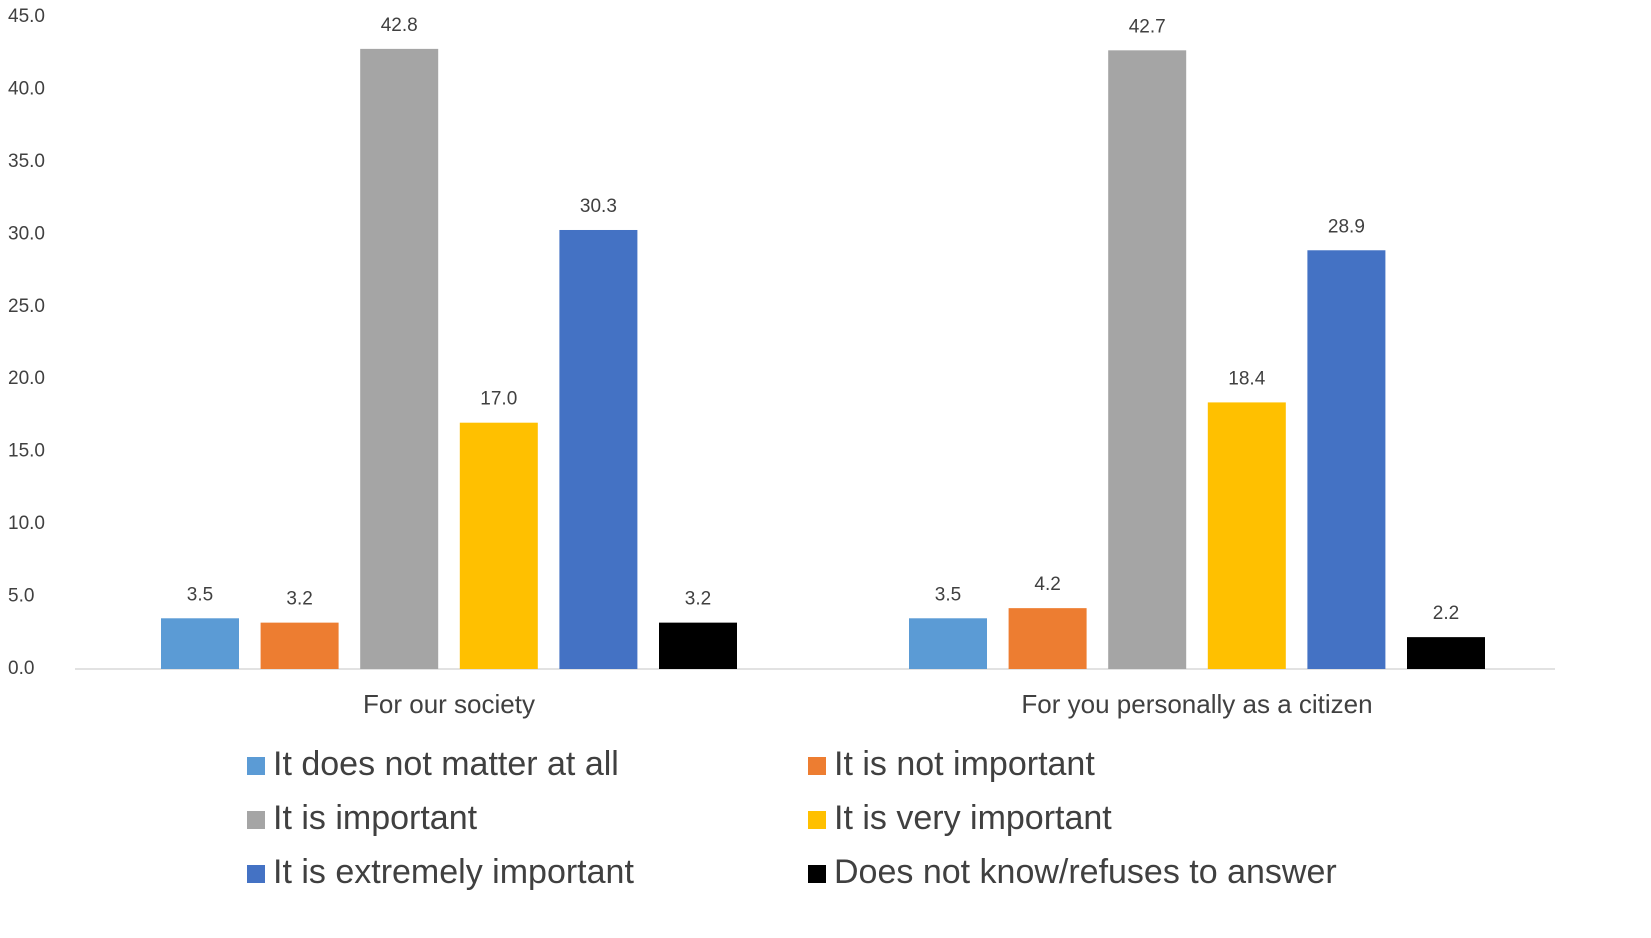 The image size is (1651, 938). I want to click on legend-label: It does not matter at all, so click(446, 764).